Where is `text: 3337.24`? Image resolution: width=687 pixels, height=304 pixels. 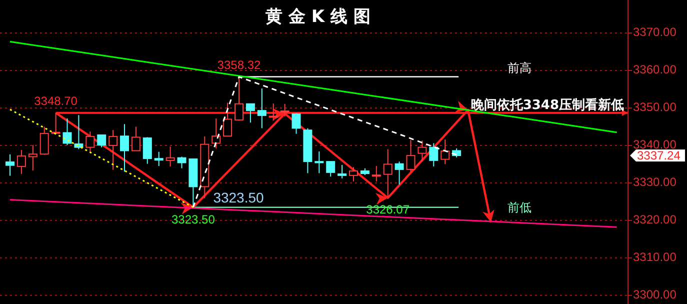 text: 3337.24 is located at coordinates (659, 155).